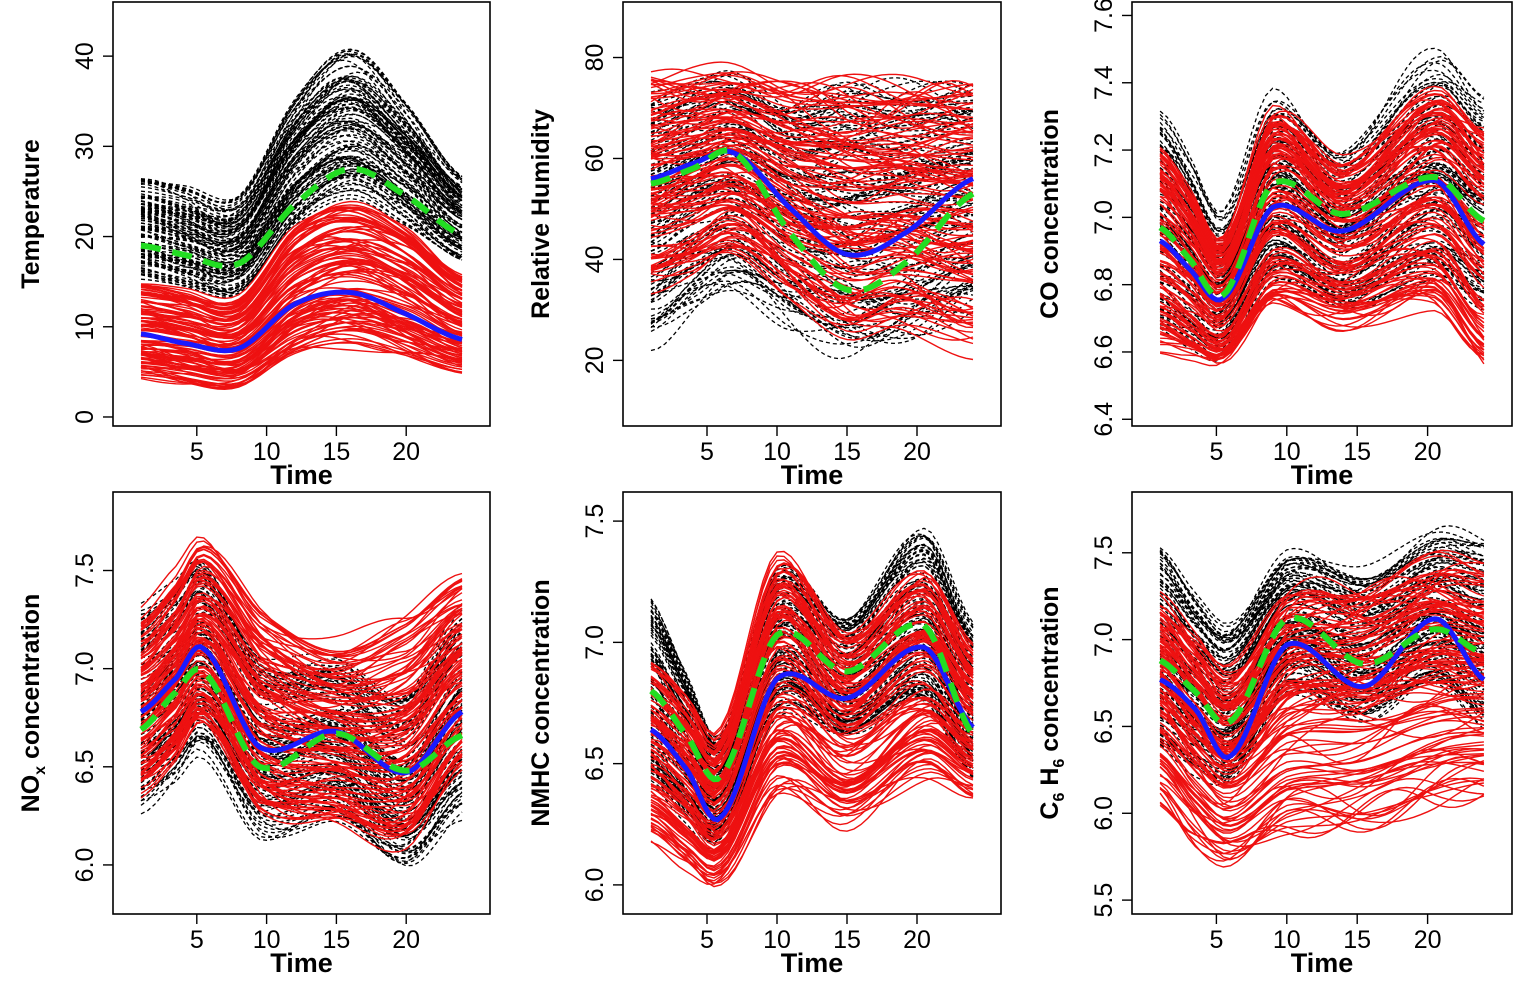 This screenshot has width=1526, height=981. I want to click on y-tick-label: 5.5, so click(1104, 900).